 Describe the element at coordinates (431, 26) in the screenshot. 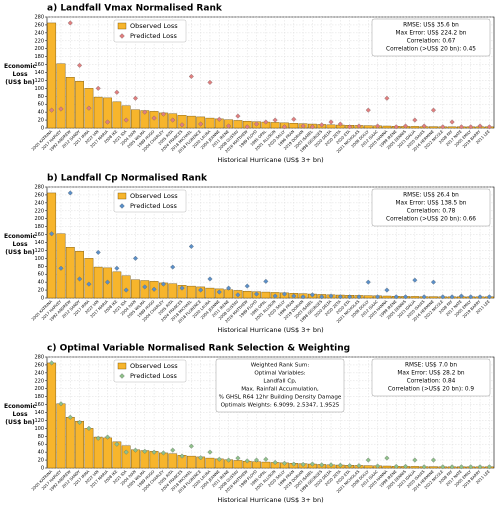

I see `stats-line: RMSE: US$ 35.6 bn` at that location.